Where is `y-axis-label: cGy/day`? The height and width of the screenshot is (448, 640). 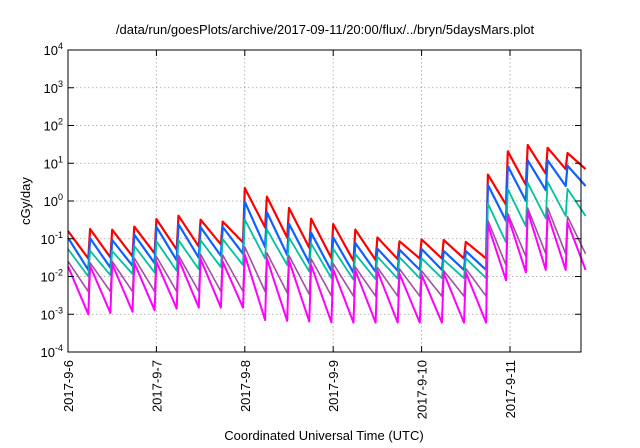
y-axis-label: cGy/day is located at coordinates (25, 201).